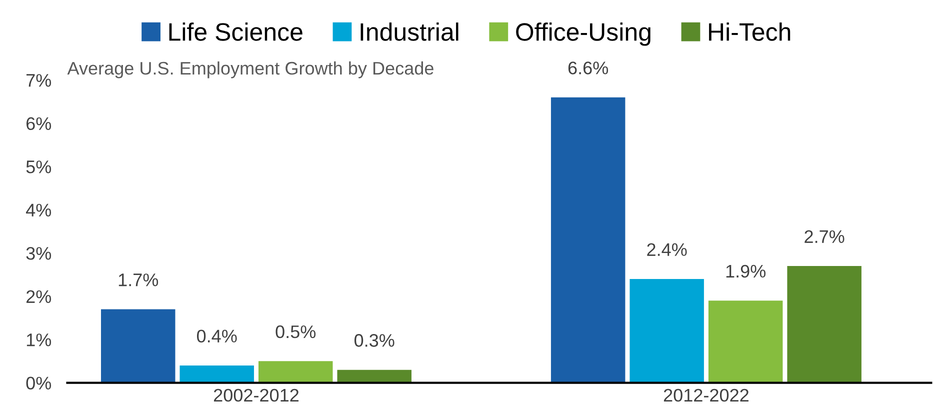 The width and height of the screenshot is (934, 417). What do you see at coordinates (250, 69) in the screenshot?
I see `chart-title: Average U.S. Employment Growth by Decade` at bounding box center [250, 69].